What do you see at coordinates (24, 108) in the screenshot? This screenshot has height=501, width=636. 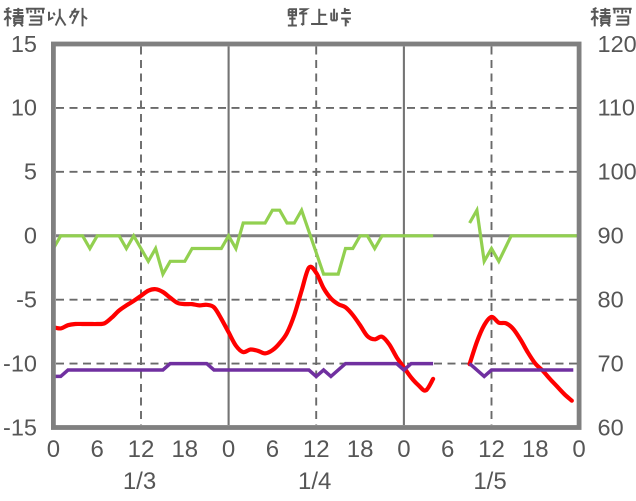 I see `svg-text: 10` at bounding box center [24, 108].